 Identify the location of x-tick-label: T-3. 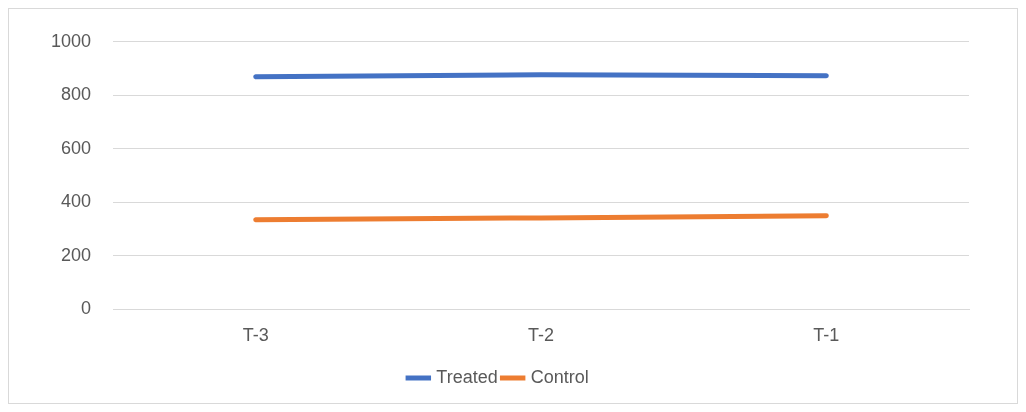
(255, 335).